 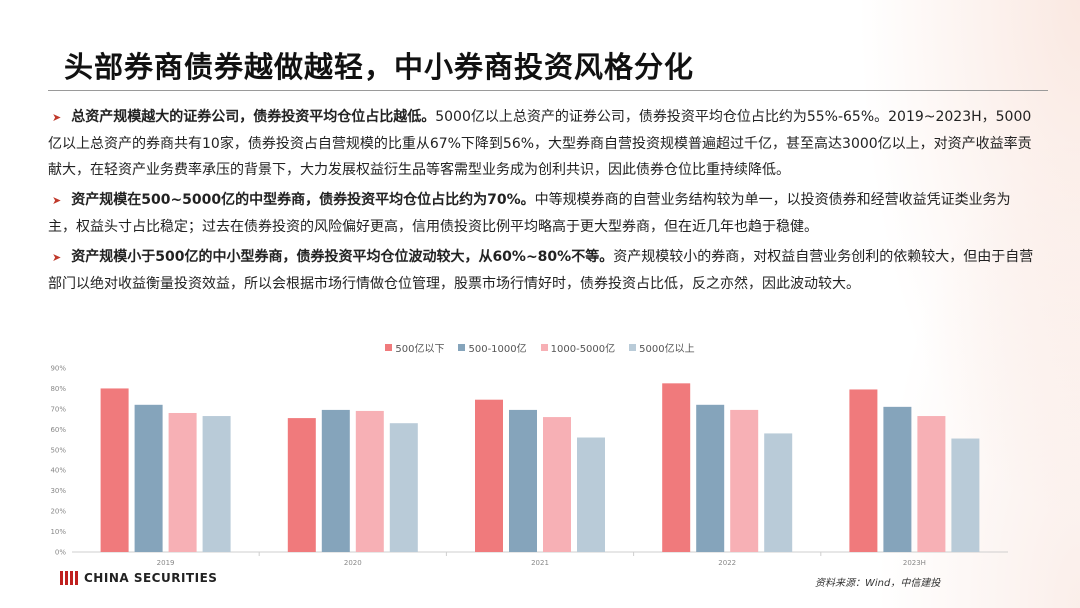 I want to click on legend-label: 5000亿以上, so click(x=667, y=349).